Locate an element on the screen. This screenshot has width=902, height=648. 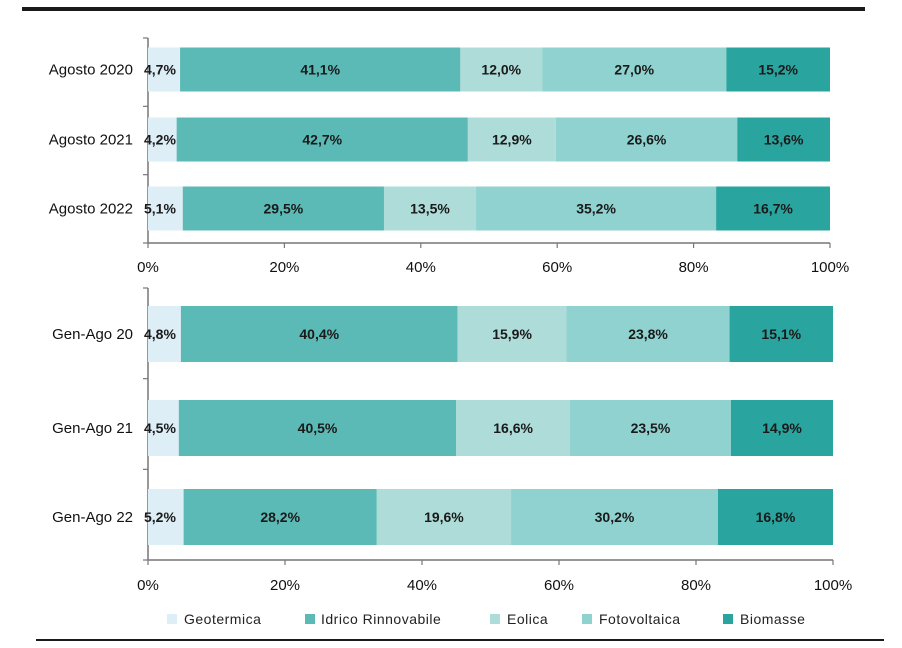
data-label: 14,9% is located at coordinates (782, 428).